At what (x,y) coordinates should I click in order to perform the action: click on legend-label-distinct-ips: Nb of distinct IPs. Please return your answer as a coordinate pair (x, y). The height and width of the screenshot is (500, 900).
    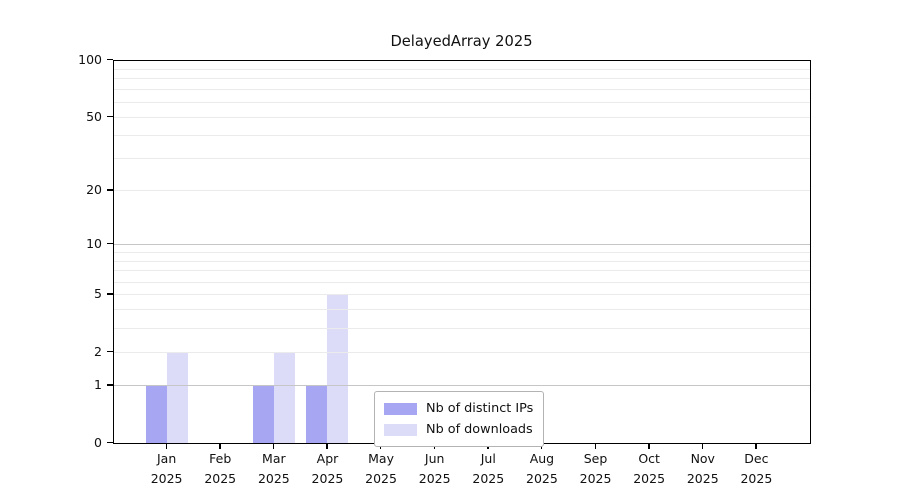
    Looking at the image, I should click on (480, 408).